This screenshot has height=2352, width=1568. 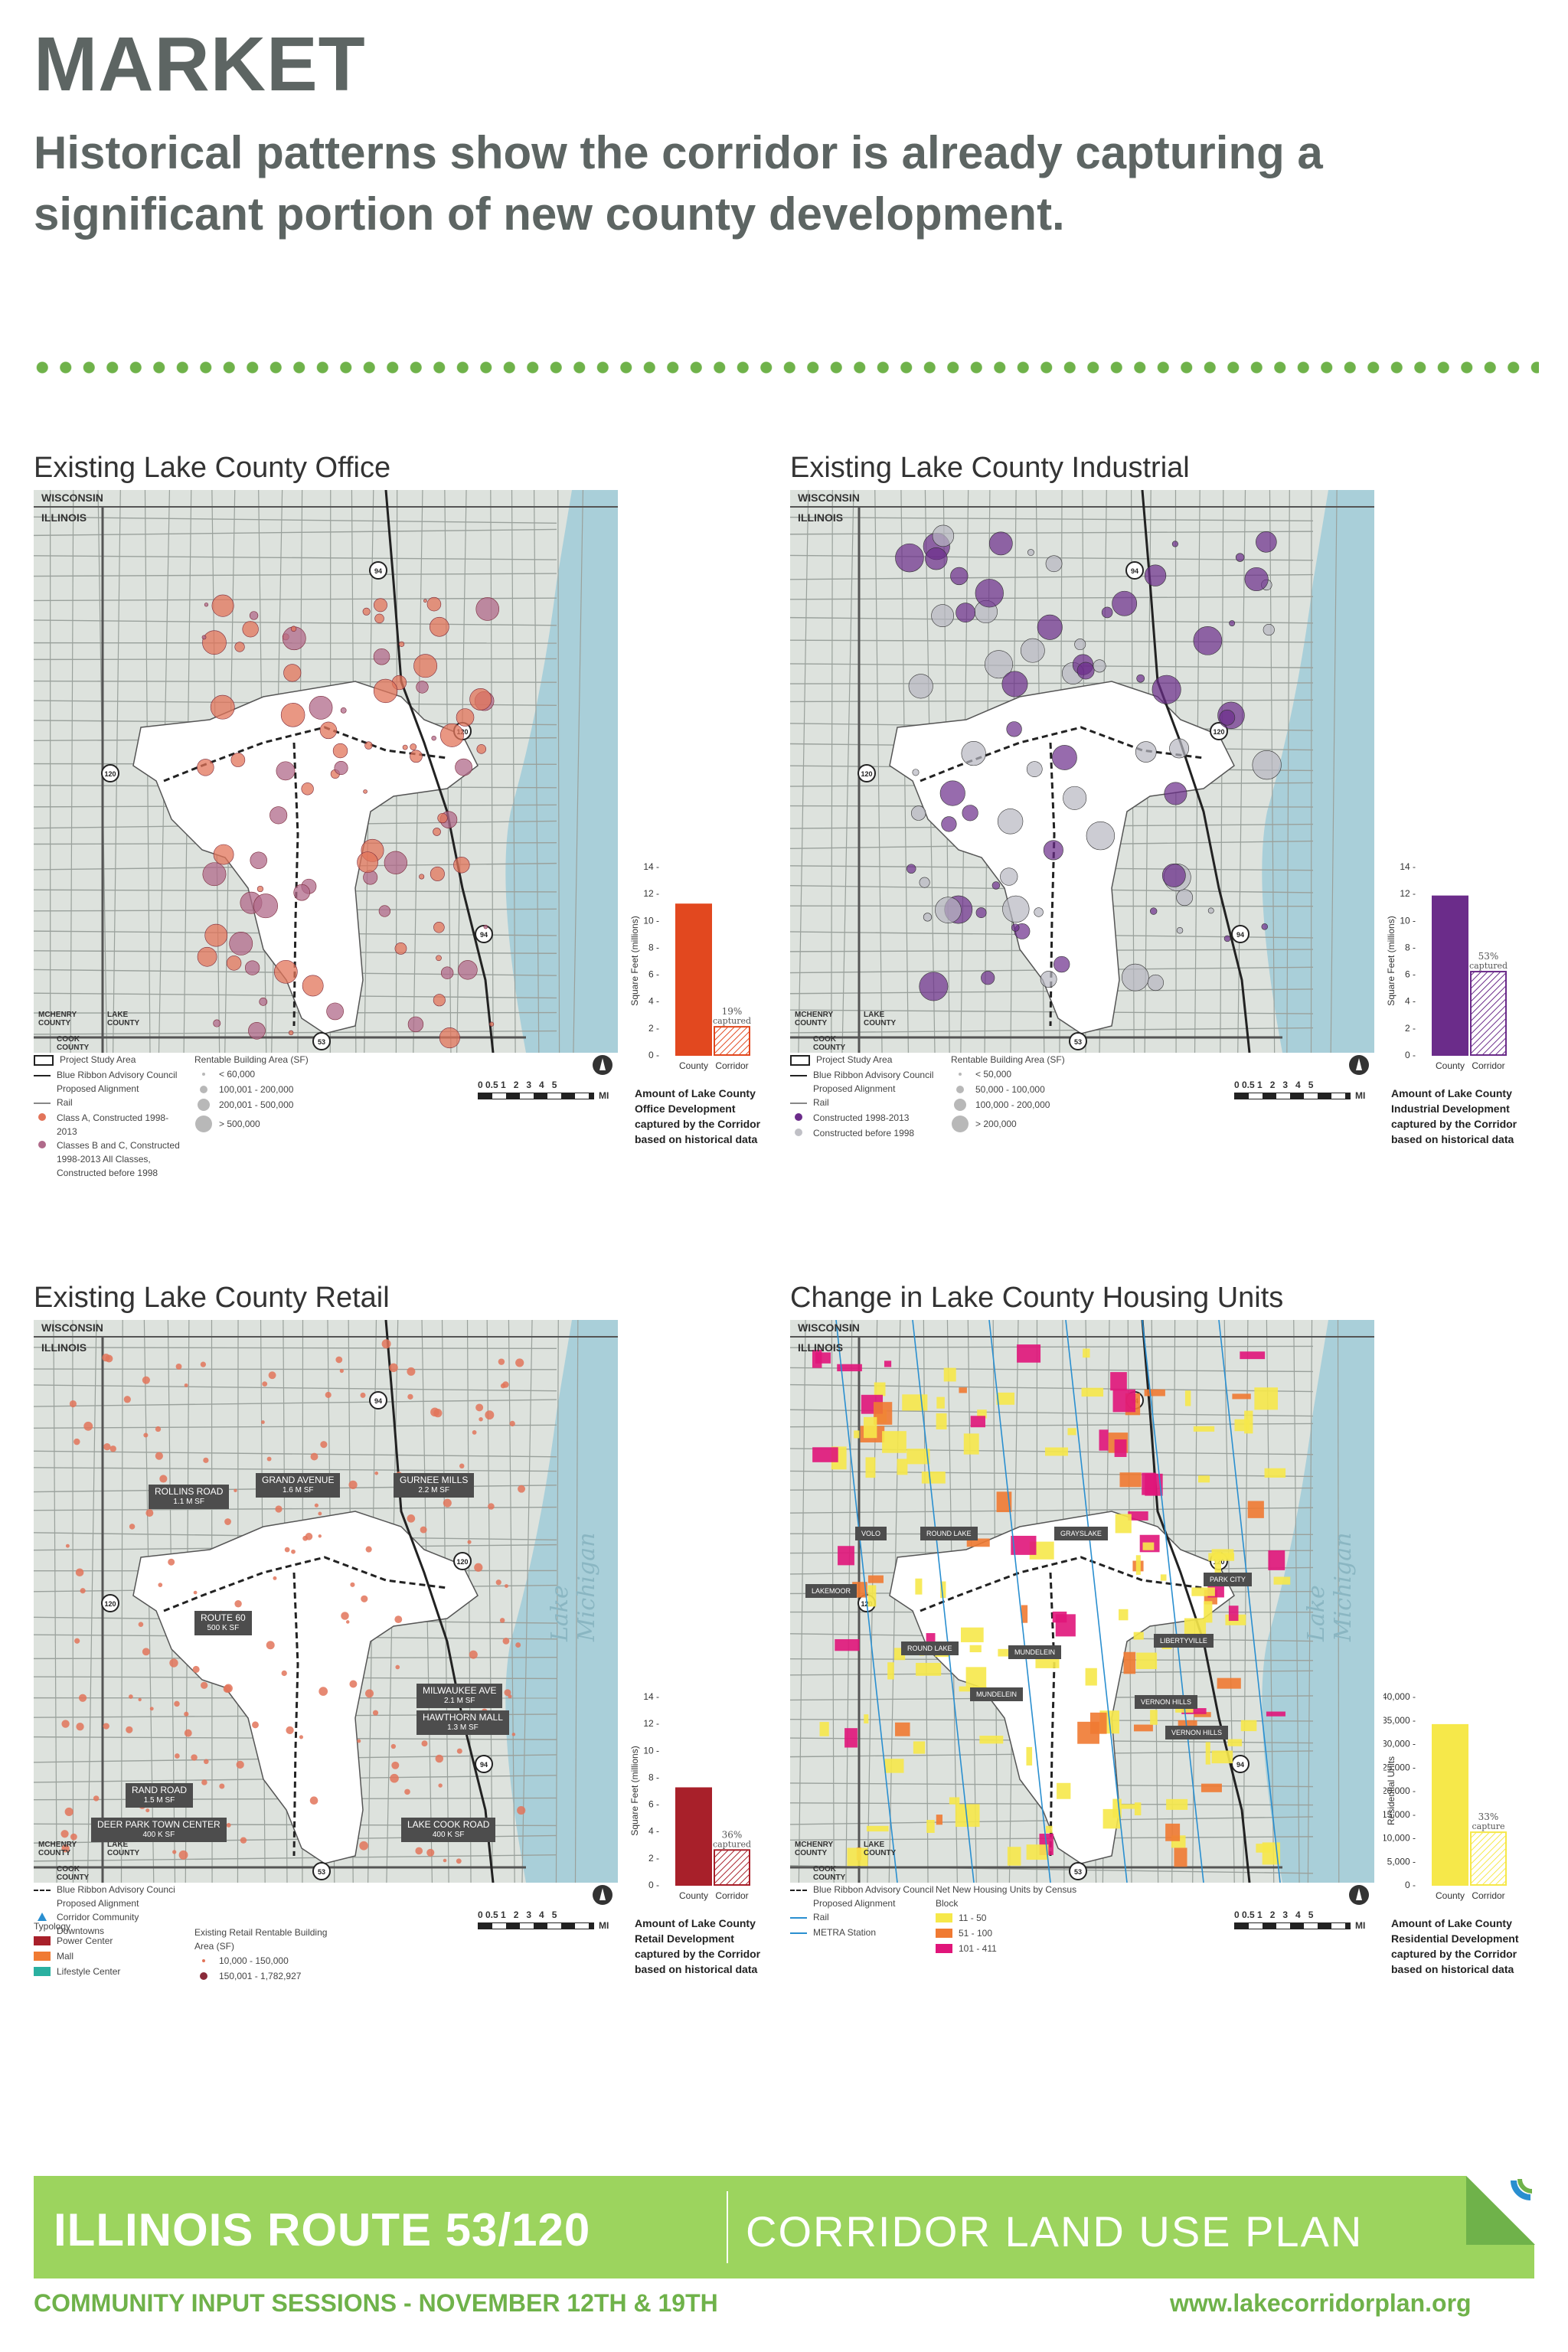 I want to click on scale-unit: MI, so click(x=604, y=1095).